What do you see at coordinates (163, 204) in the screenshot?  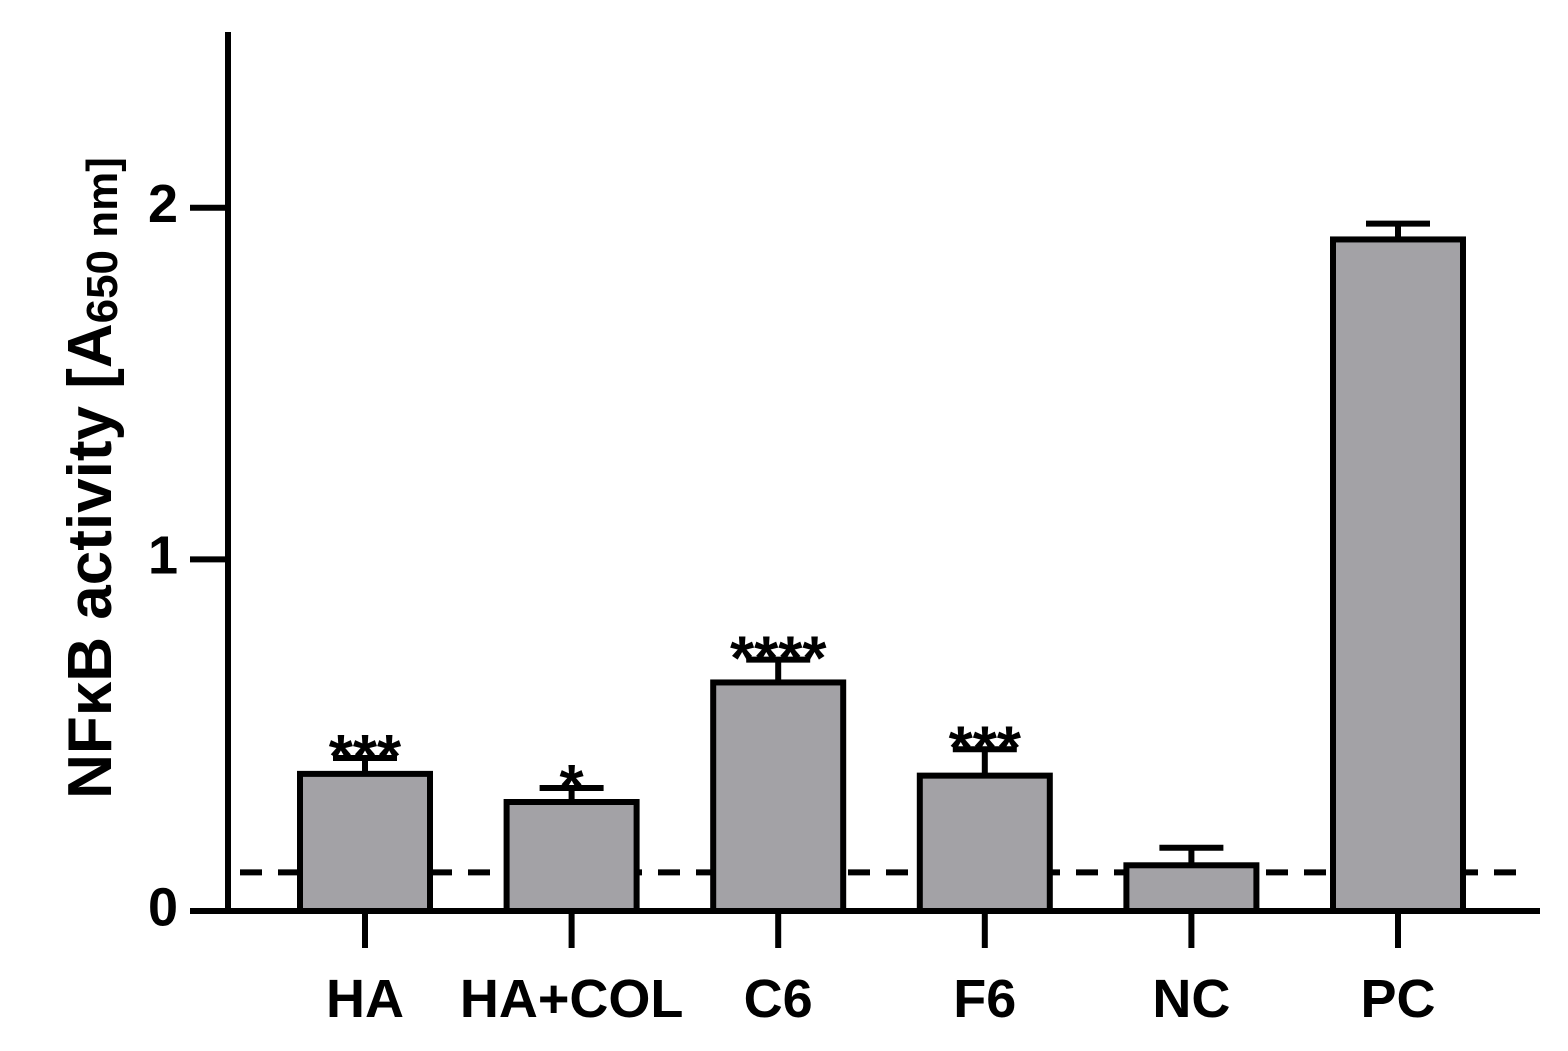 I see `y-tick-label: 2` at bounding box center [163, 204].